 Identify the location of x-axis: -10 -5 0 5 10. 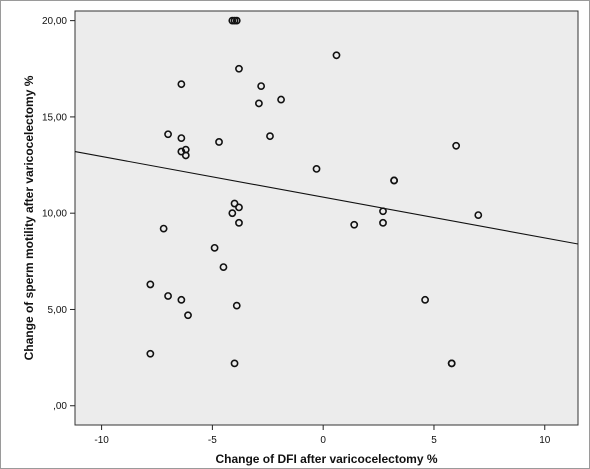
(322, 435).